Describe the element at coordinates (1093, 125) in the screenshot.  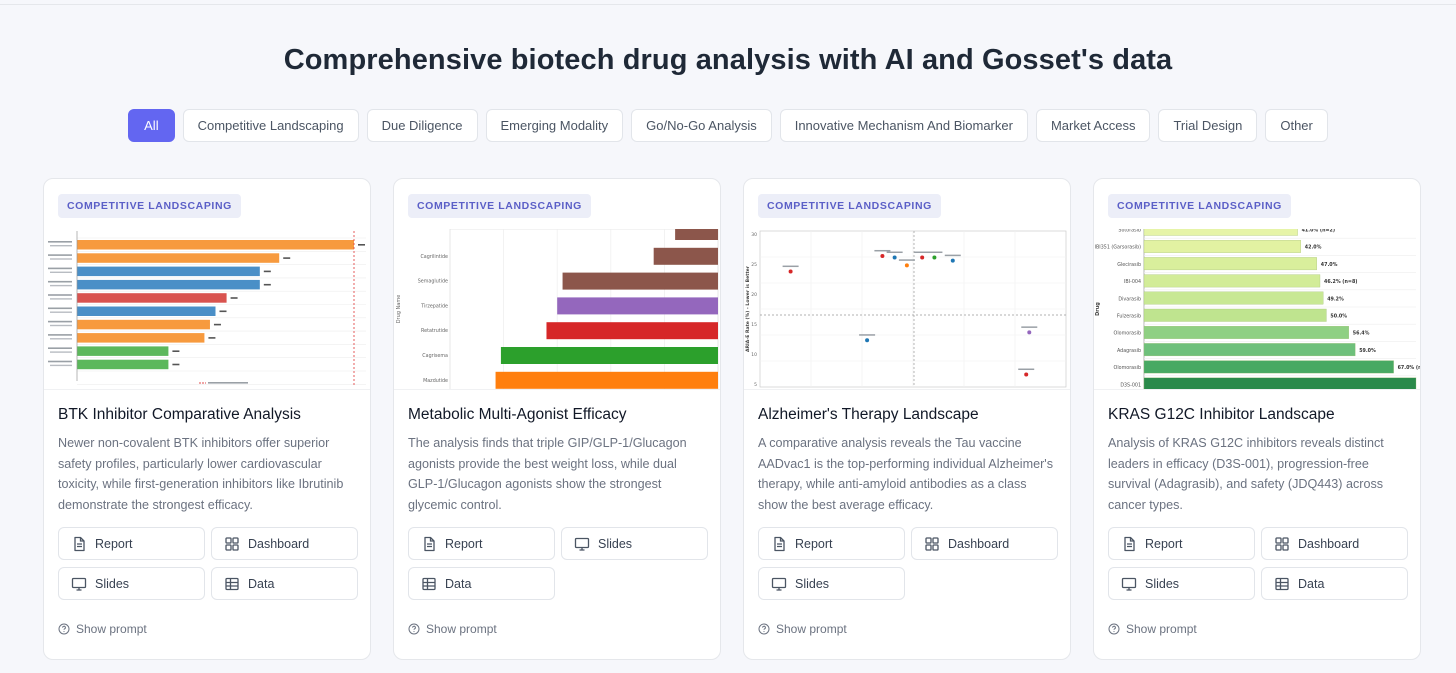
I see `filter-market-access: Market Access` at that location.